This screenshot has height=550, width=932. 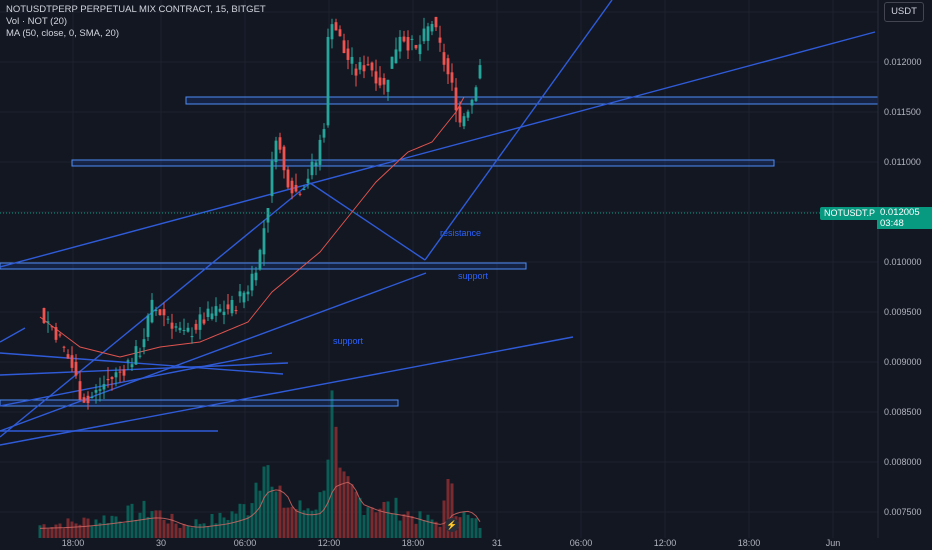 What do you see at coordinates (452, 525) in the screenshot?
I see `lightning-icon: ⚡` at bounding box center [452, 525].